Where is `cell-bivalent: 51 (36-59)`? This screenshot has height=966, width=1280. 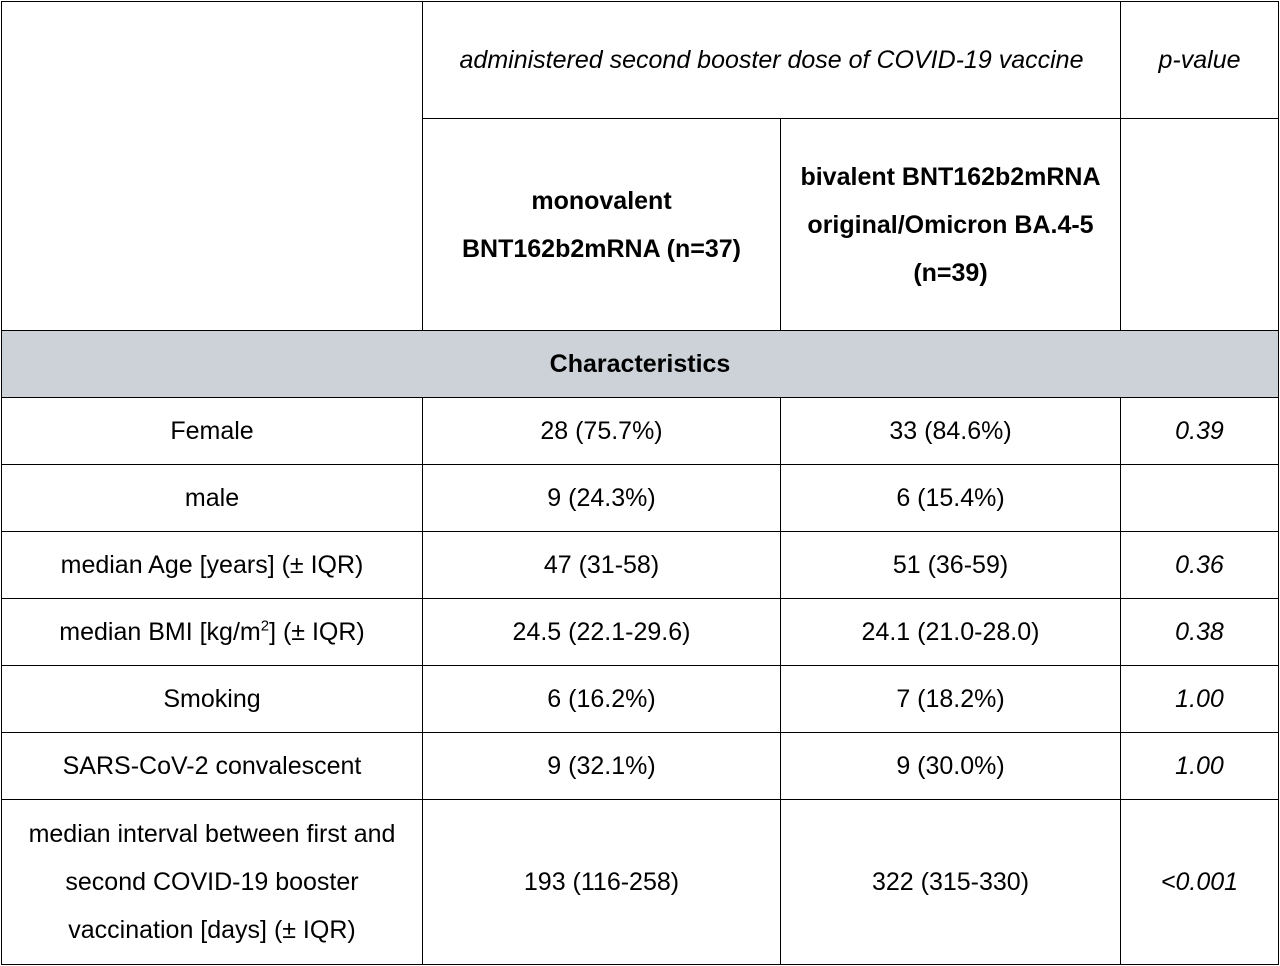 cell-bivalent: 51 (36-59) is located at coordinates (950, 565).